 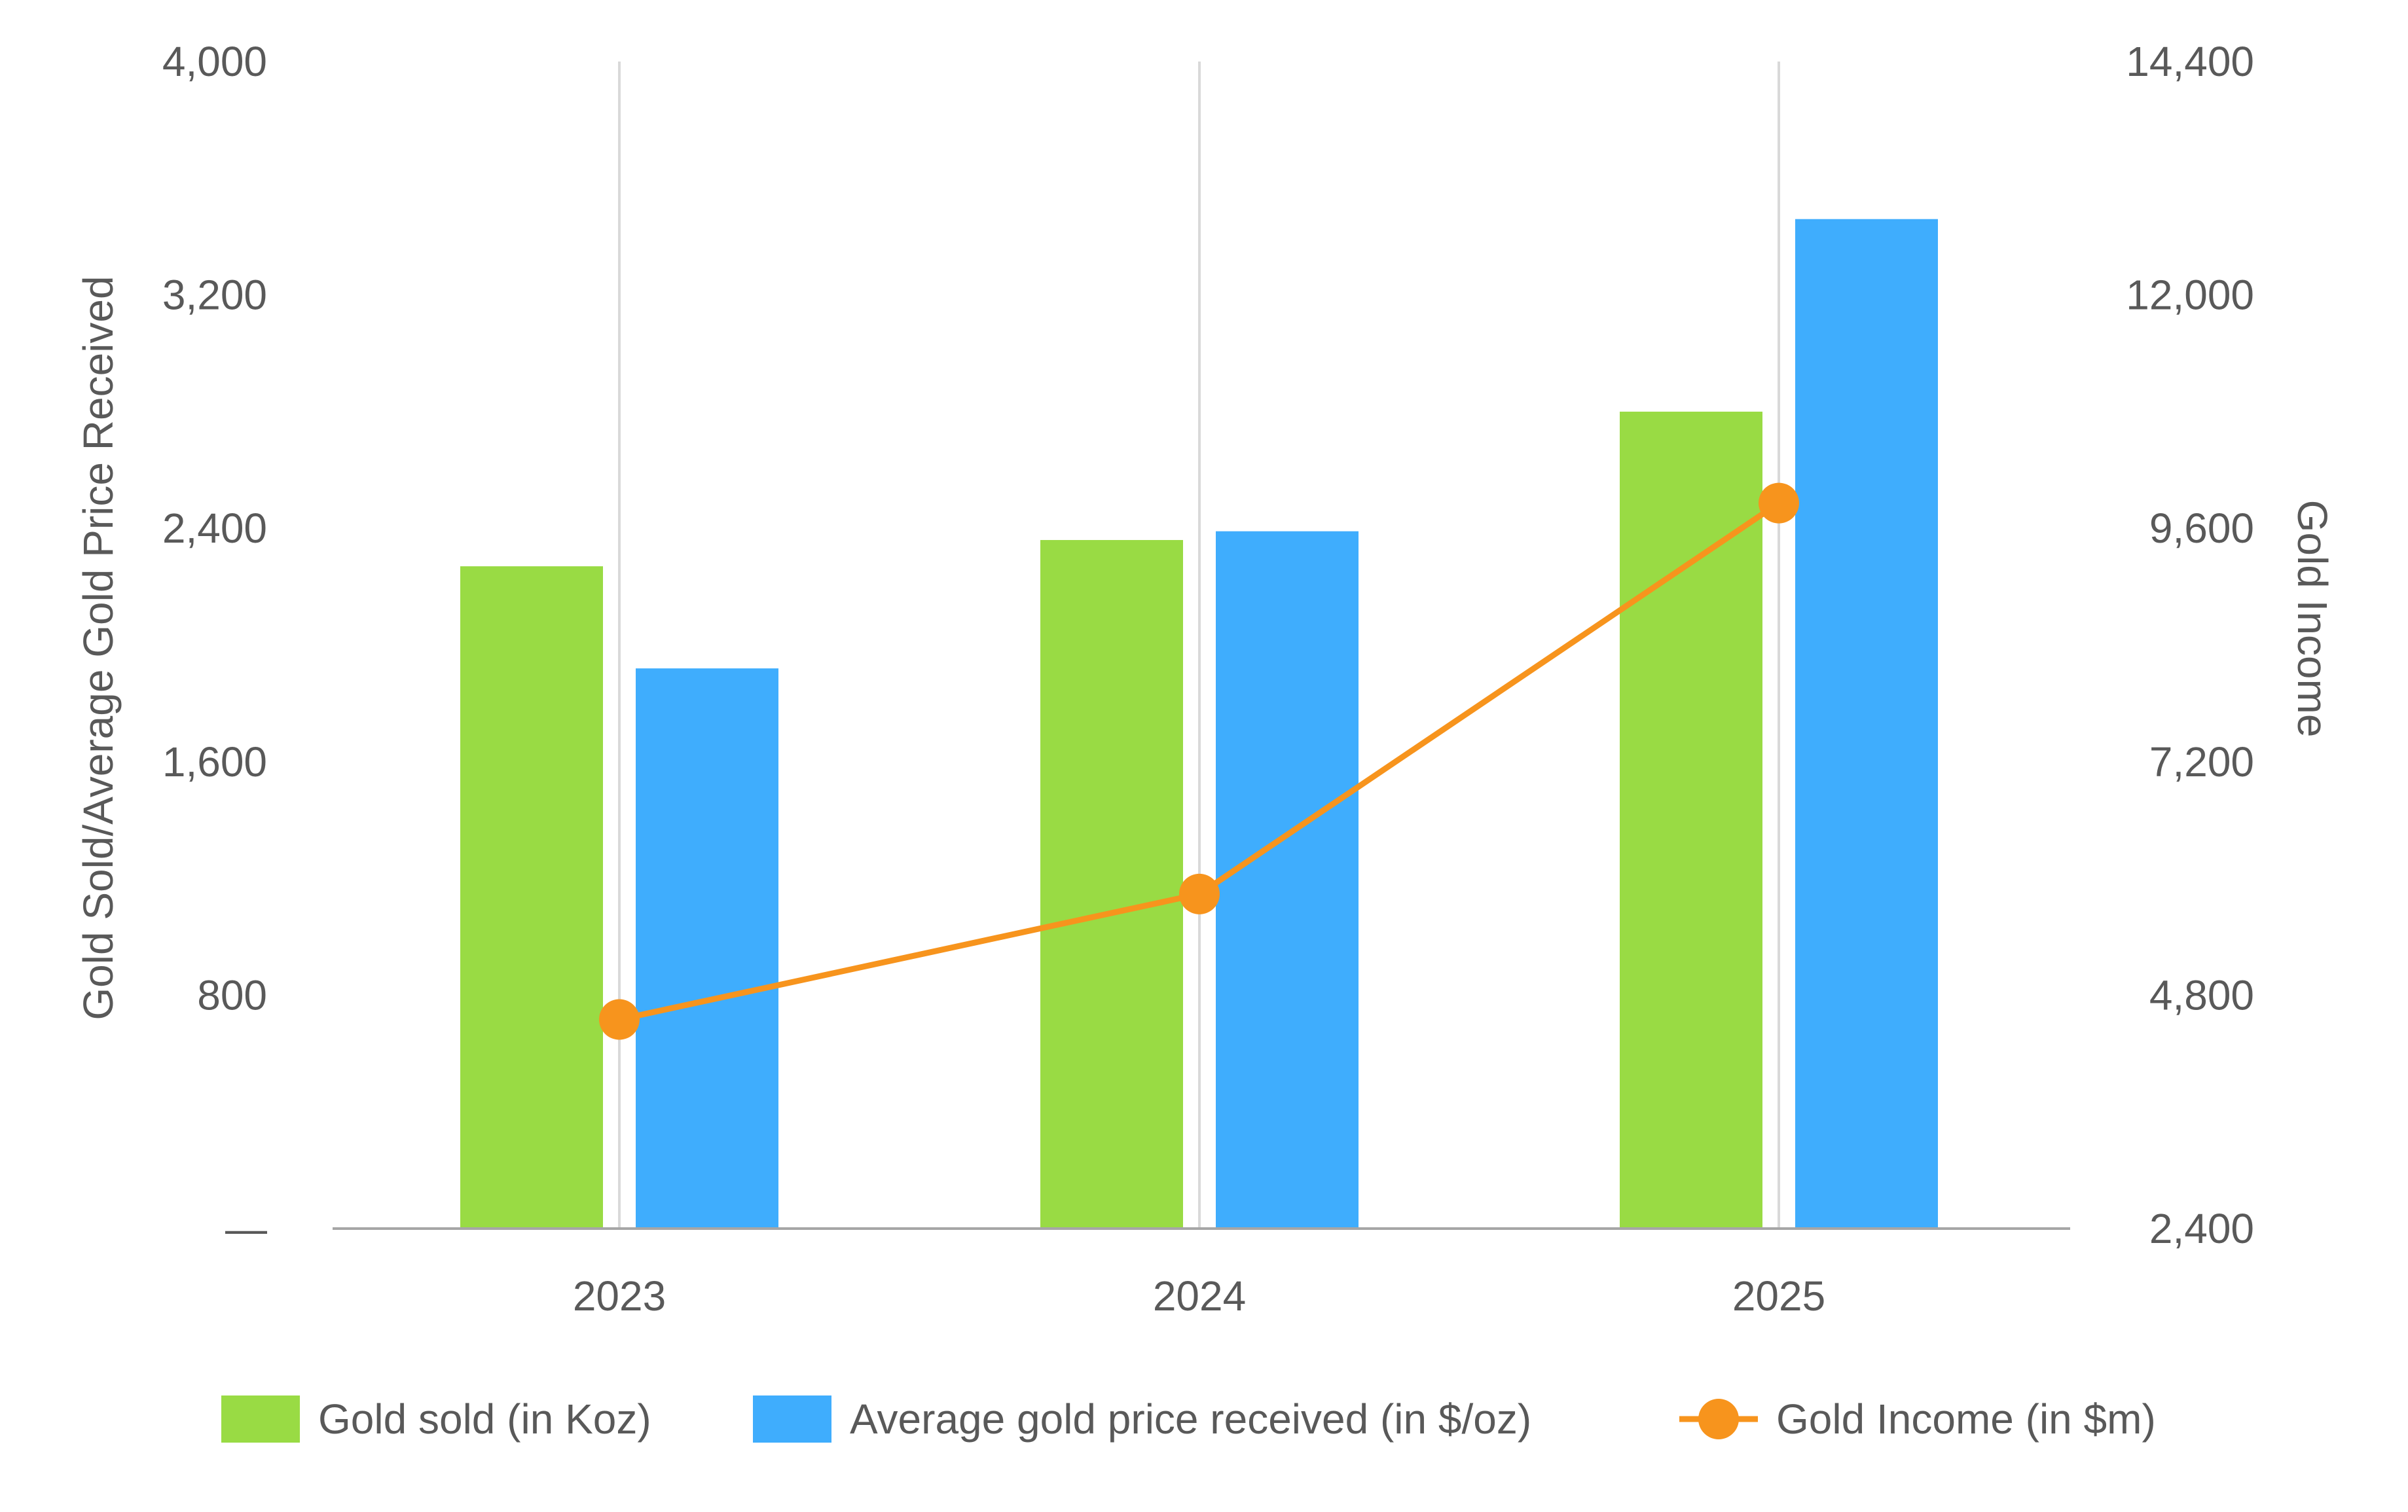 What do you see at coordinates (619, 1019) in the screenshot?
I see `income-point-2023` at bounding box center [619, 1019].